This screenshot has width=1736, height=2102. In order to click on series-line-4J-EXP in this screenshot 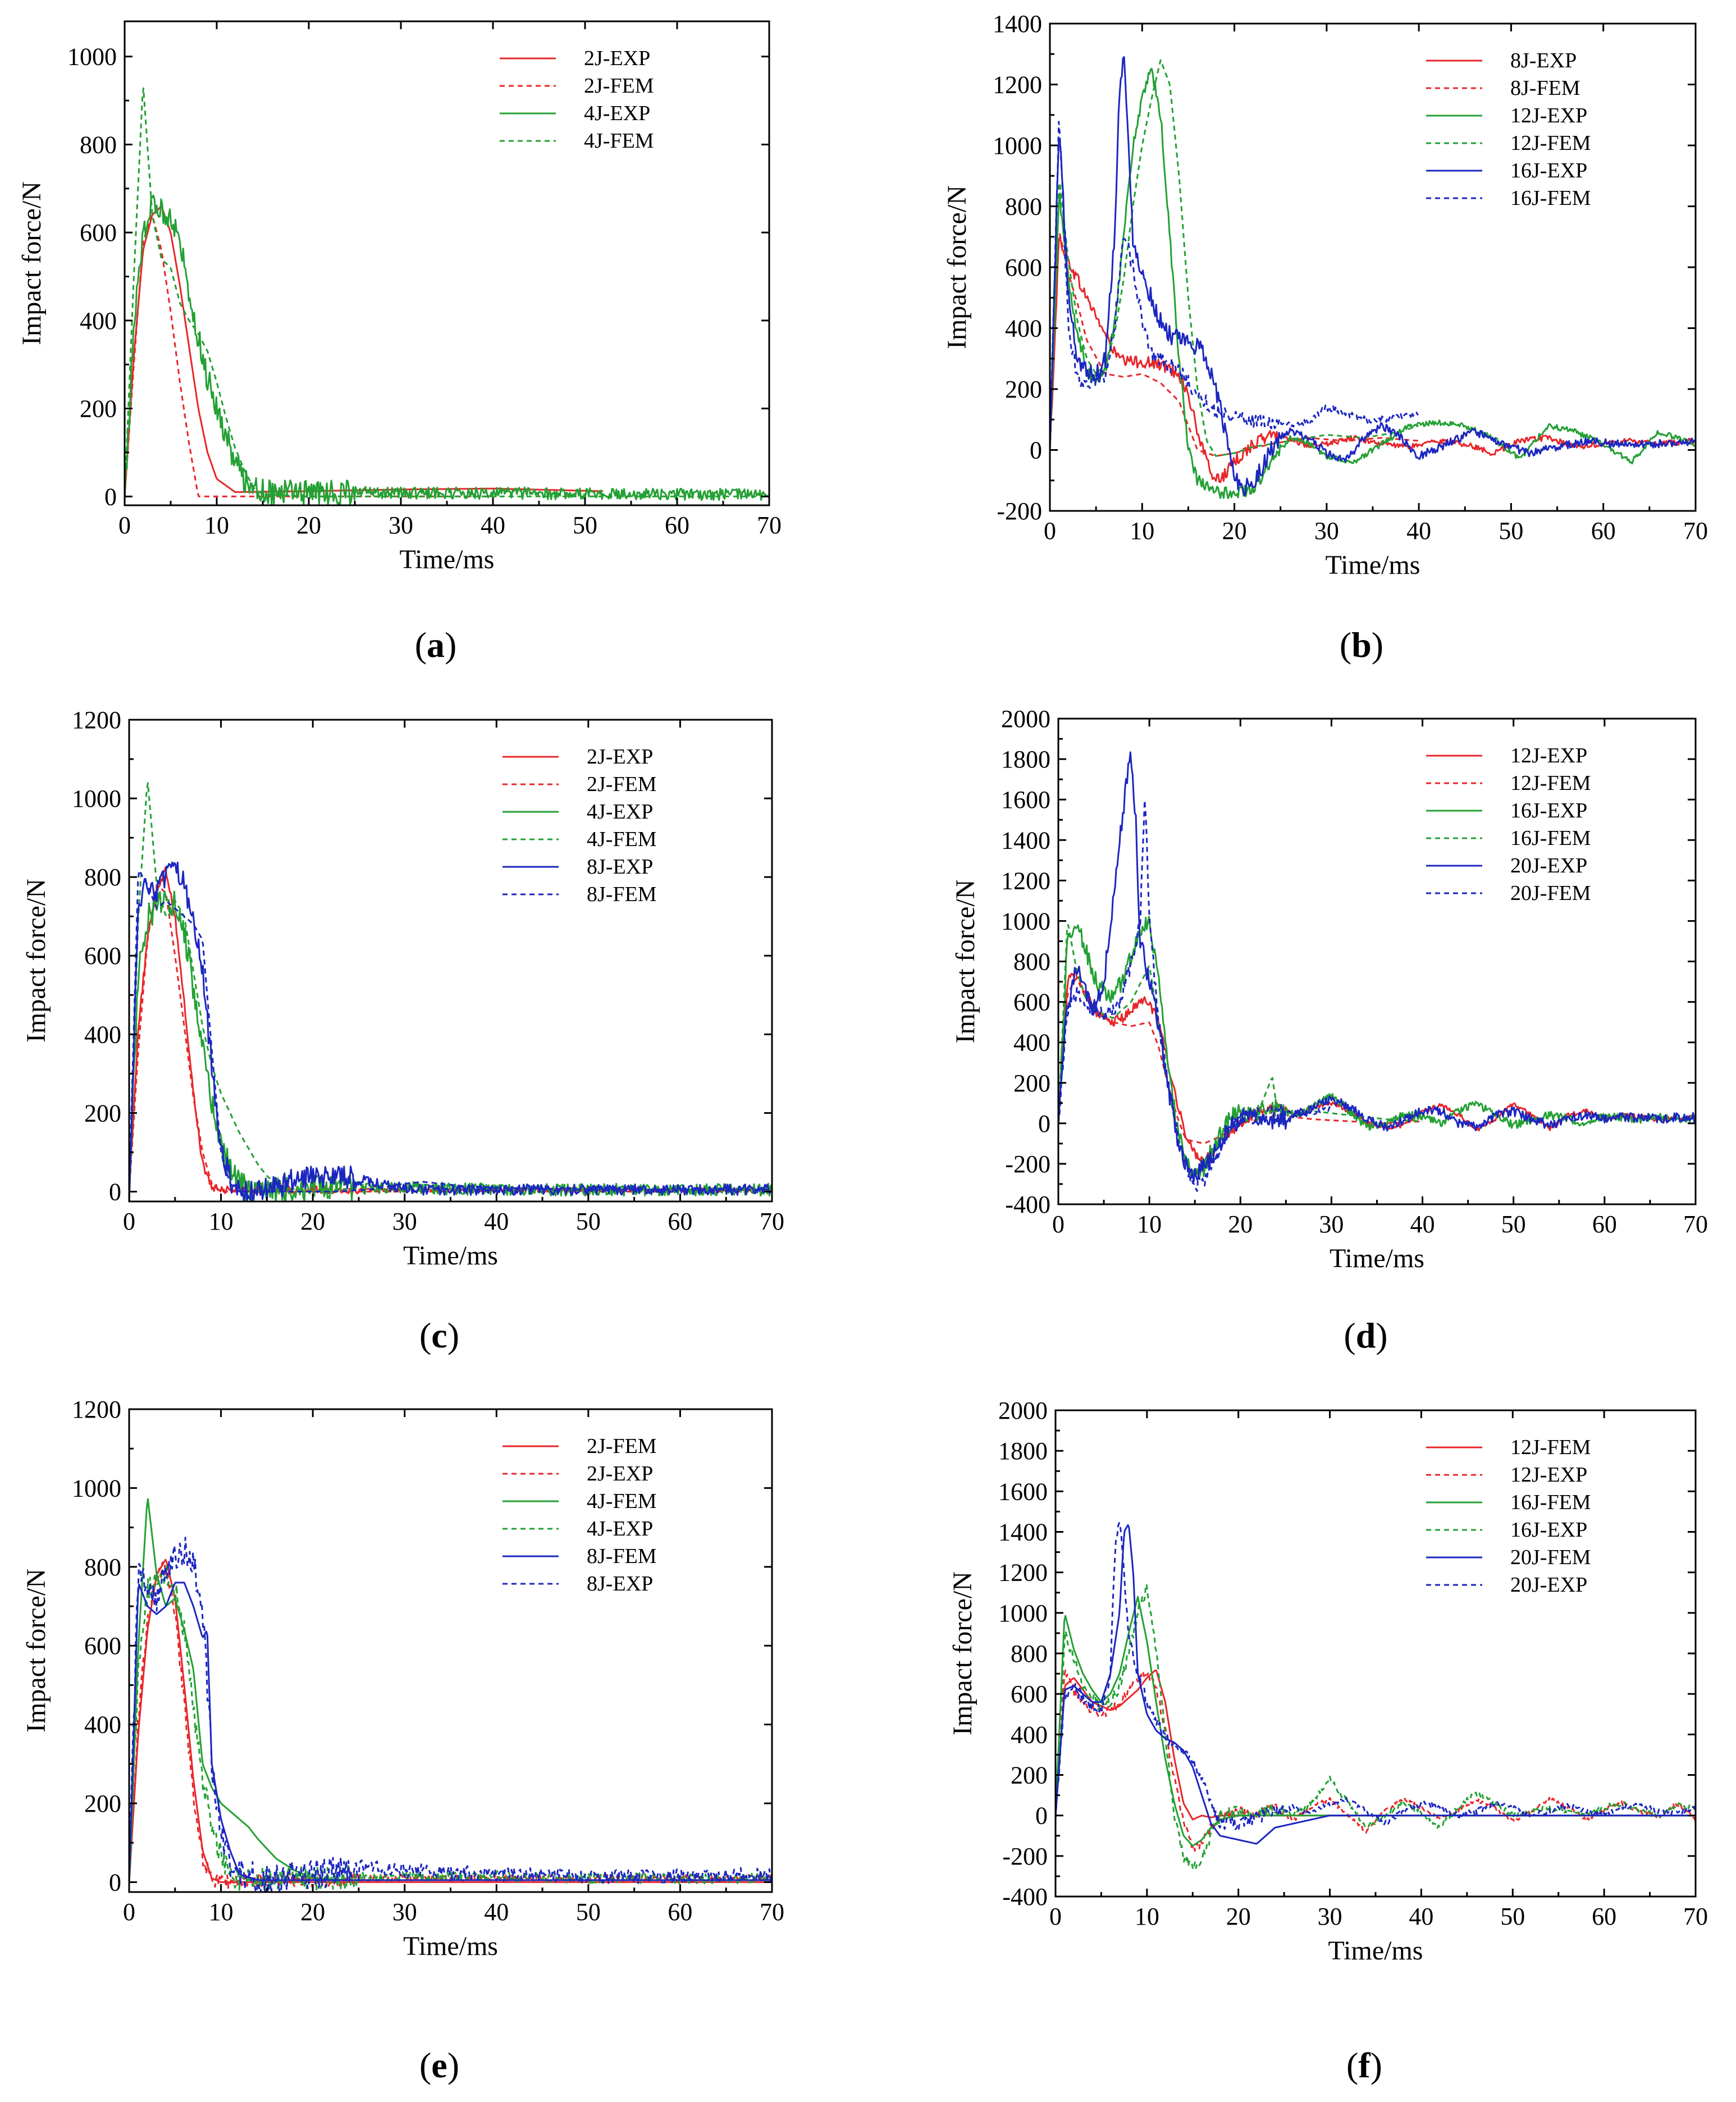, I will do `click(447, 349)`.